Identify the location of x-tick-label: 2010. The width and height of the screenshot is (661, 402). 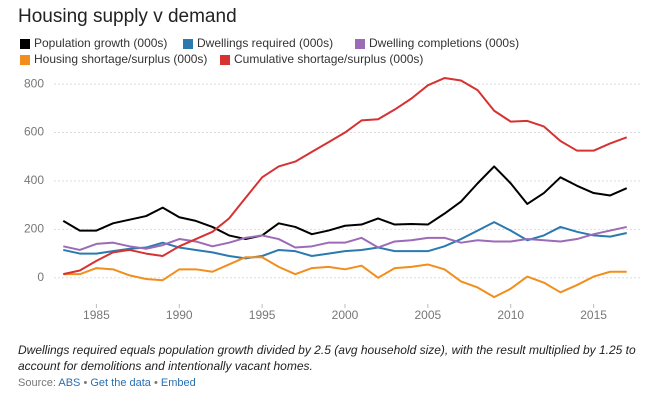
(510, 315).